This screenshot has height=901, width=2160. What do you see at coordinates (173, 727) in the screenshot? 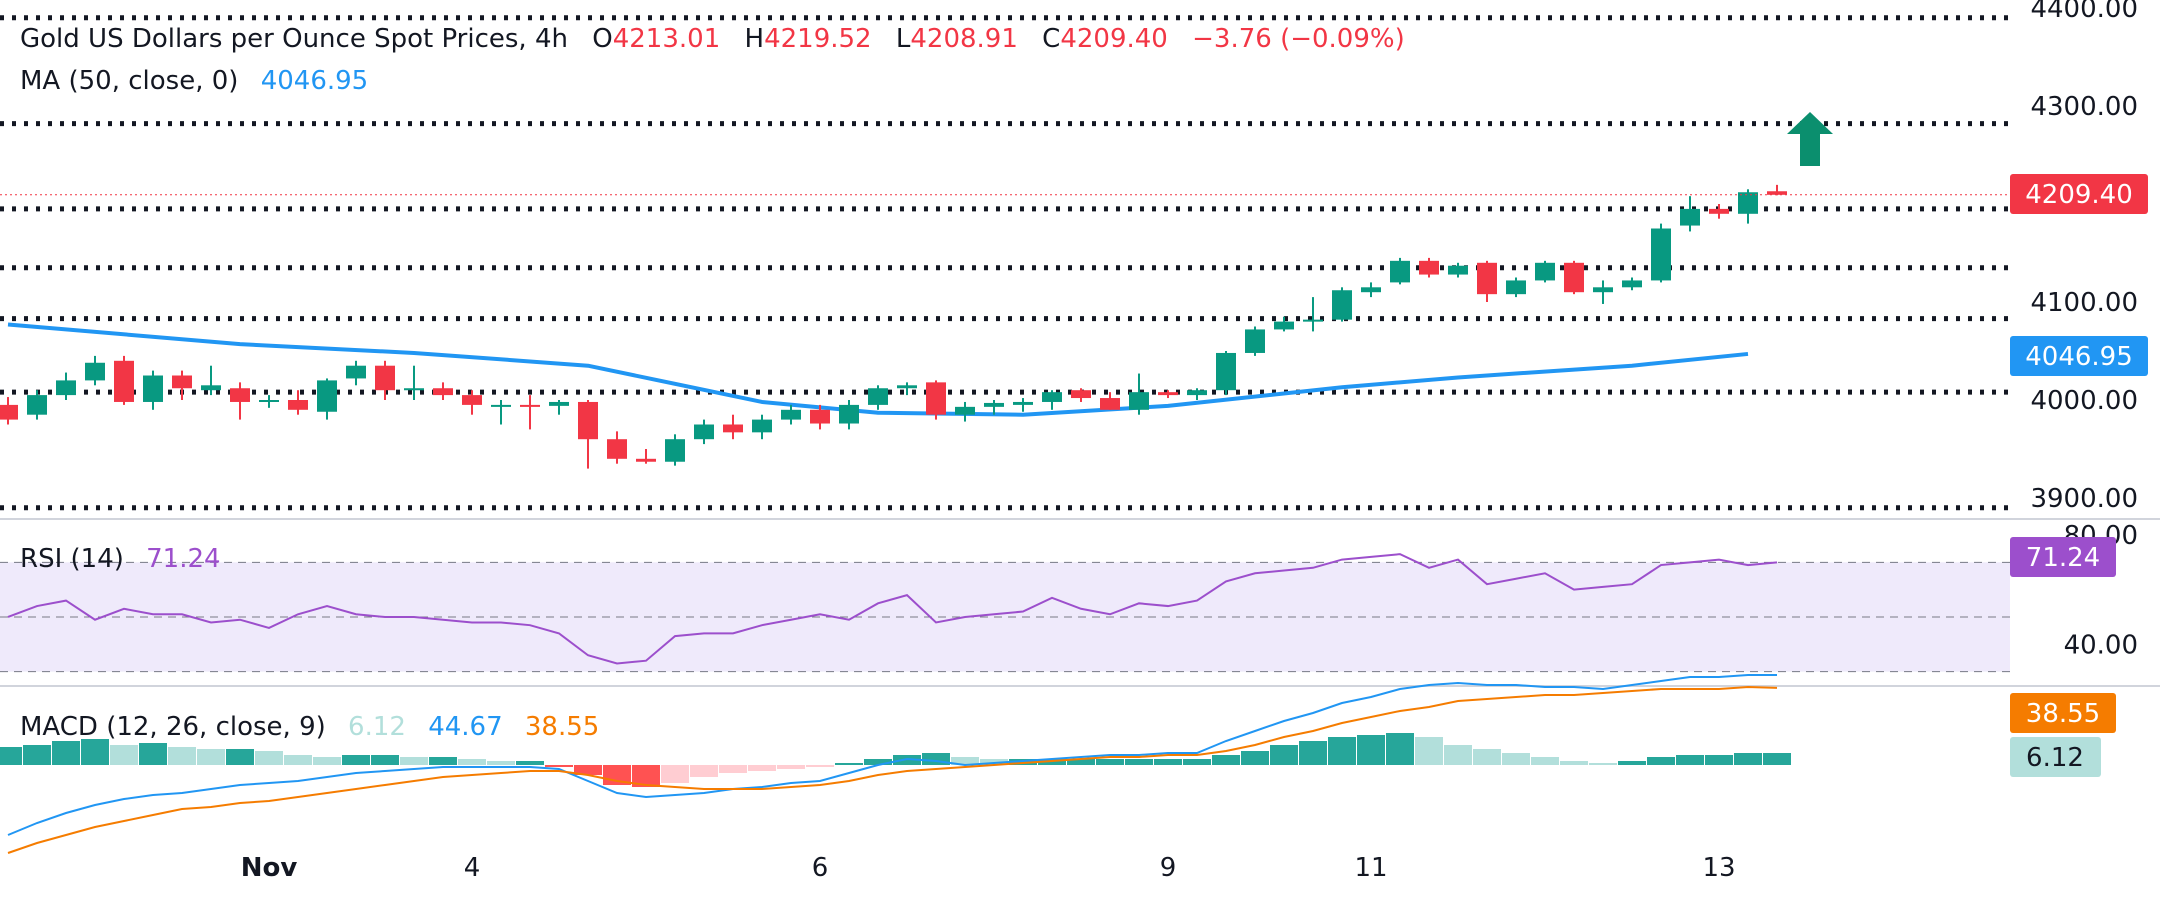
I see `macd-label: MACD (12, 26, close, 9)` at bounding box center [173, 727].